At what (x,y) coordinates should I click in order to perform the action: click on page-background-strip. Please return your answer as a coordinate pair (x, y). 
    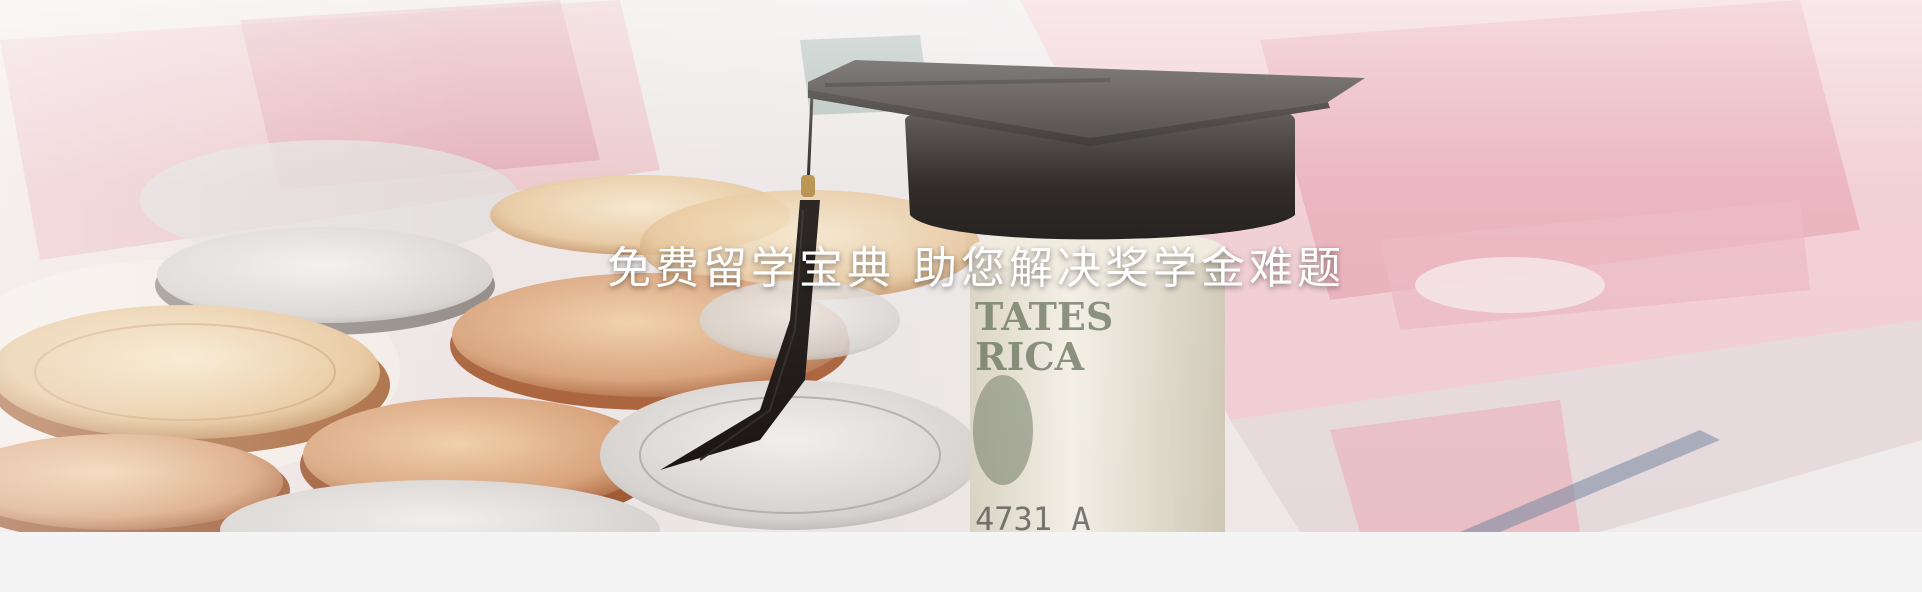
    Looking at the image, I should click on (961, 562).